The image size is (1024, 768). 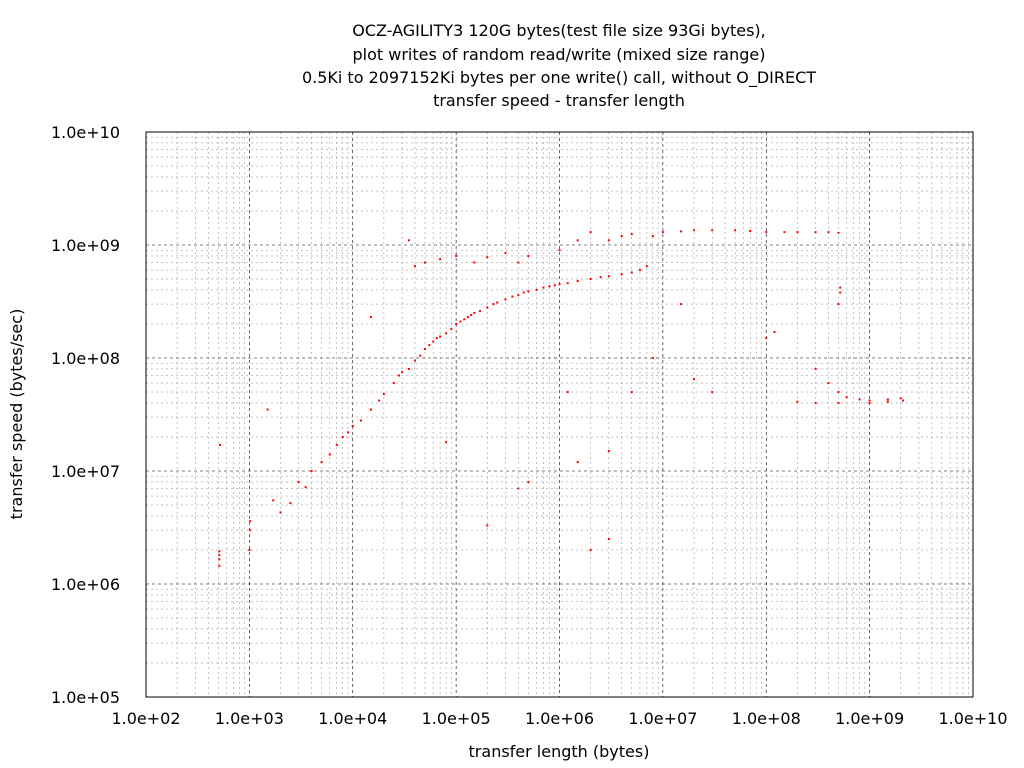 I want to click on x-tick-label: 1.0e+07, so click(x=662, y=718).